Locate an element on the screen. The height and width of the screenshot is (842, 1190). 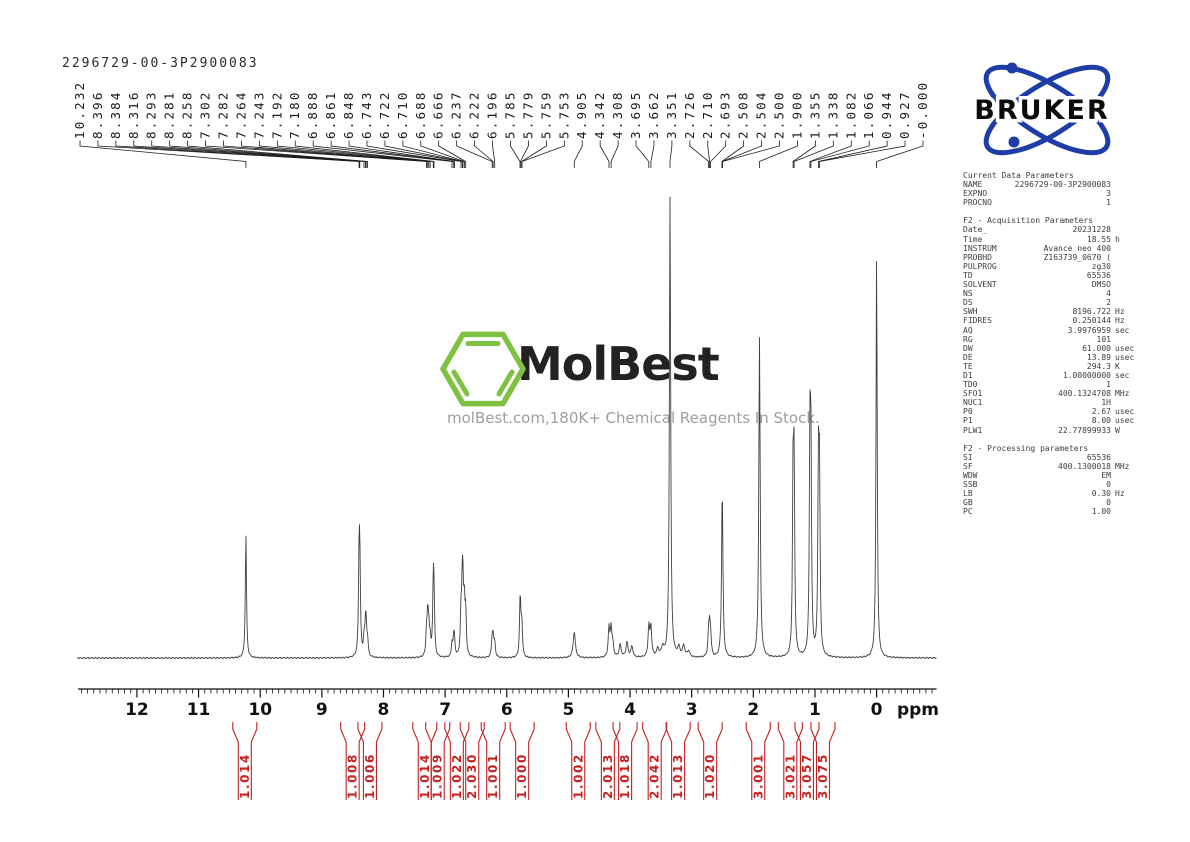
peak-ppm-label: 6.222 is located at coordinates (474, 114).